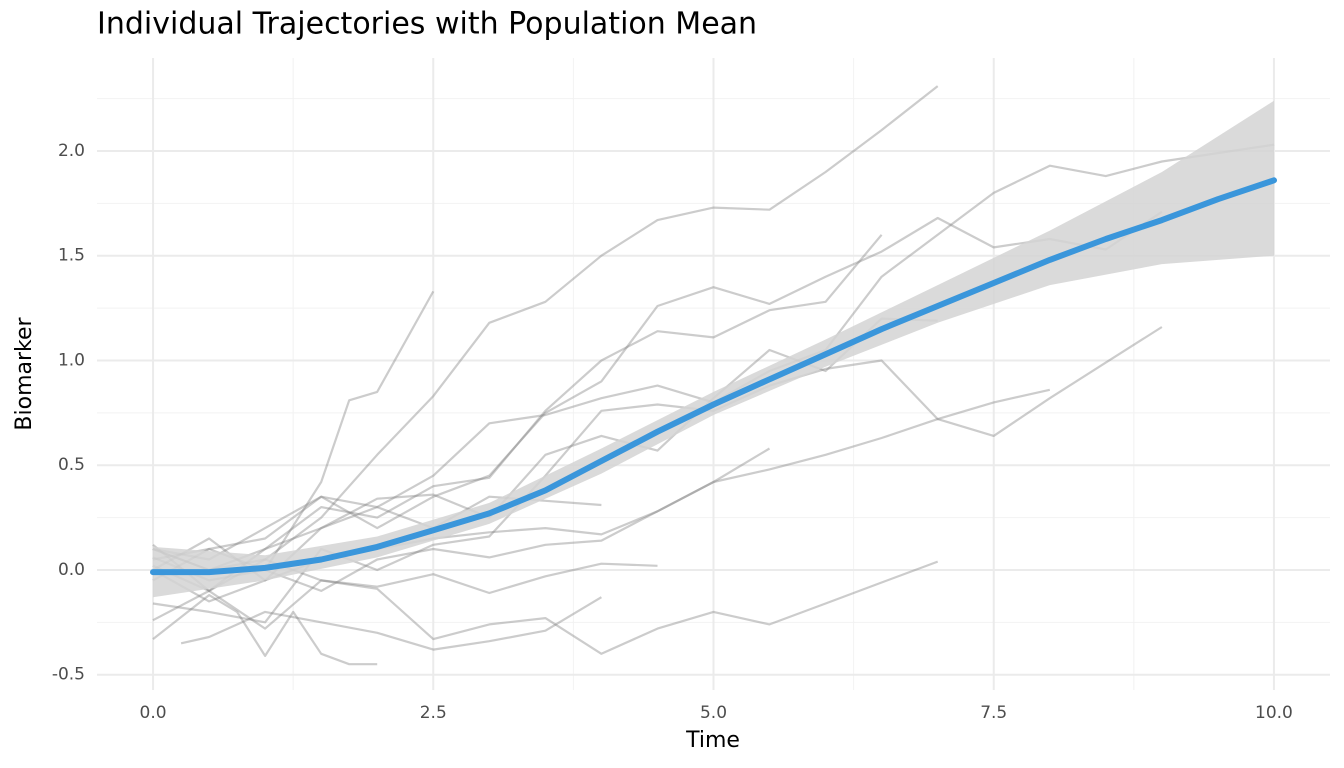  What do you see at coordinates (1274, 713) in the screenshot?
I see `x-tick-label: 10.0` at bounding box center [1274, 713].